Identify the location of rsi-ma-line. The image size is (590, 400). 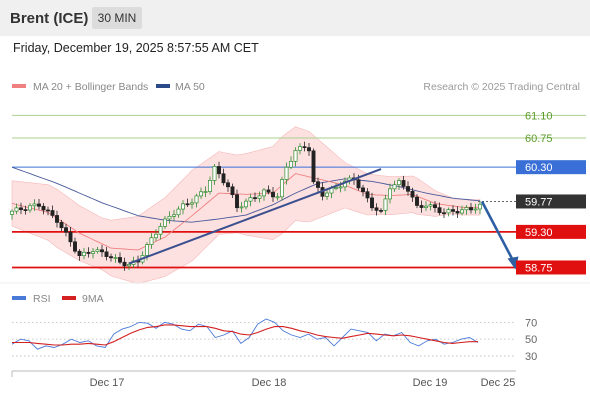
(245, 335).